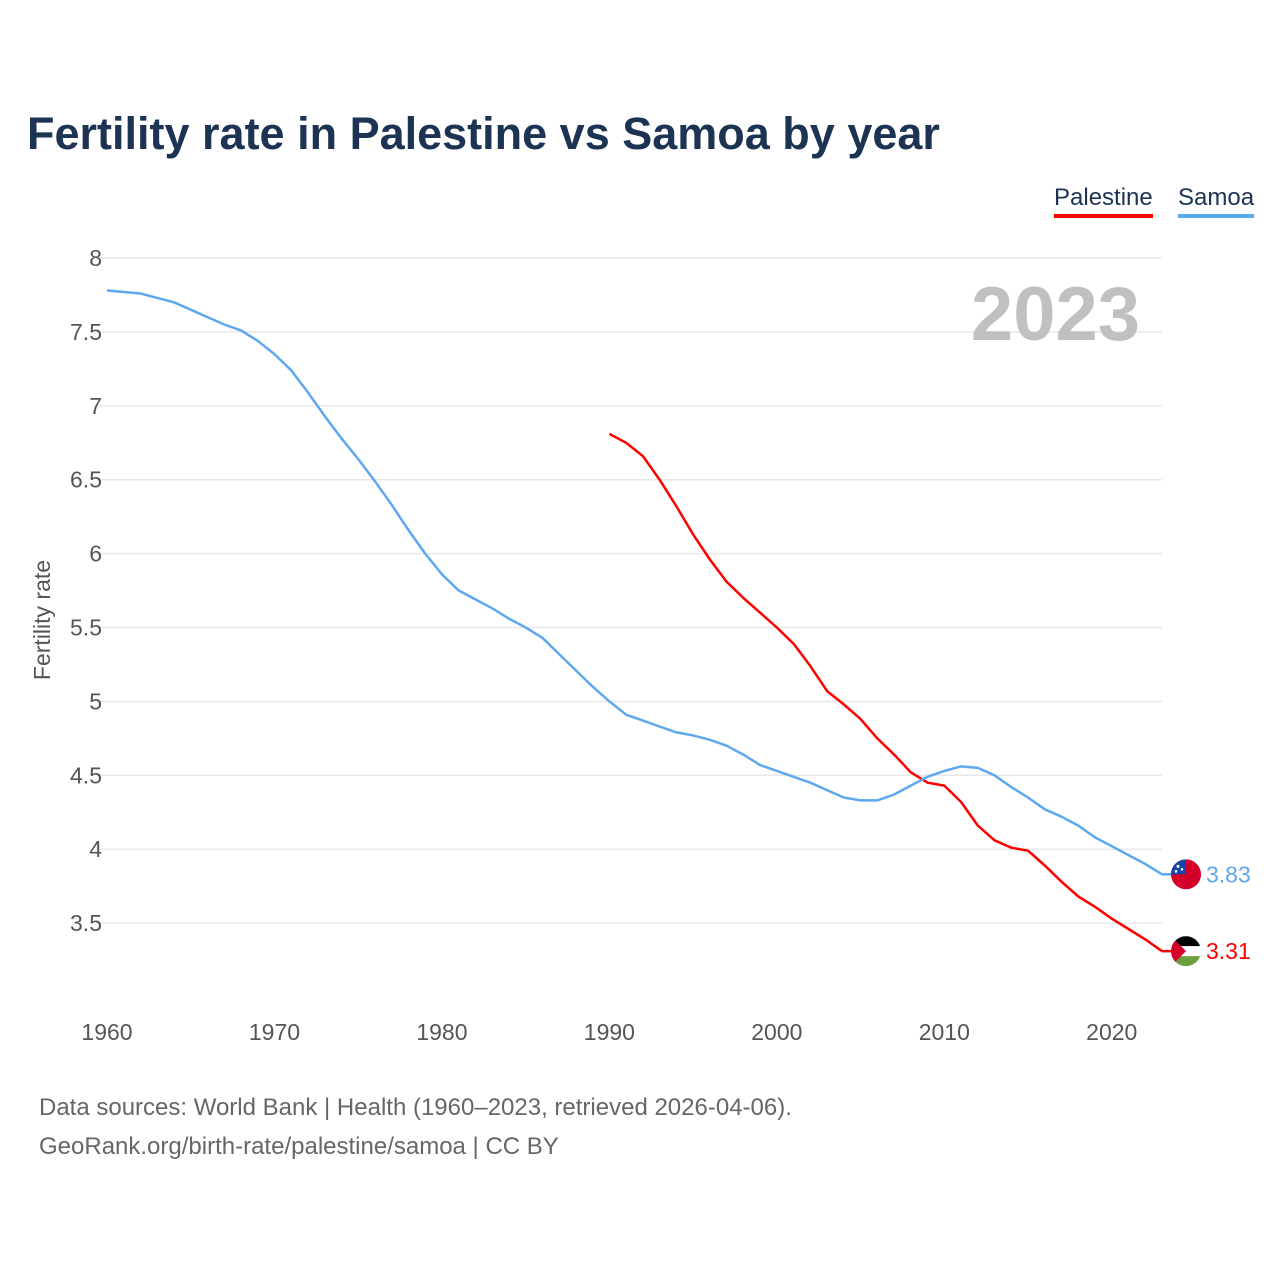  I want to click on legend-samoa: Samoa, so click(1216, 201).